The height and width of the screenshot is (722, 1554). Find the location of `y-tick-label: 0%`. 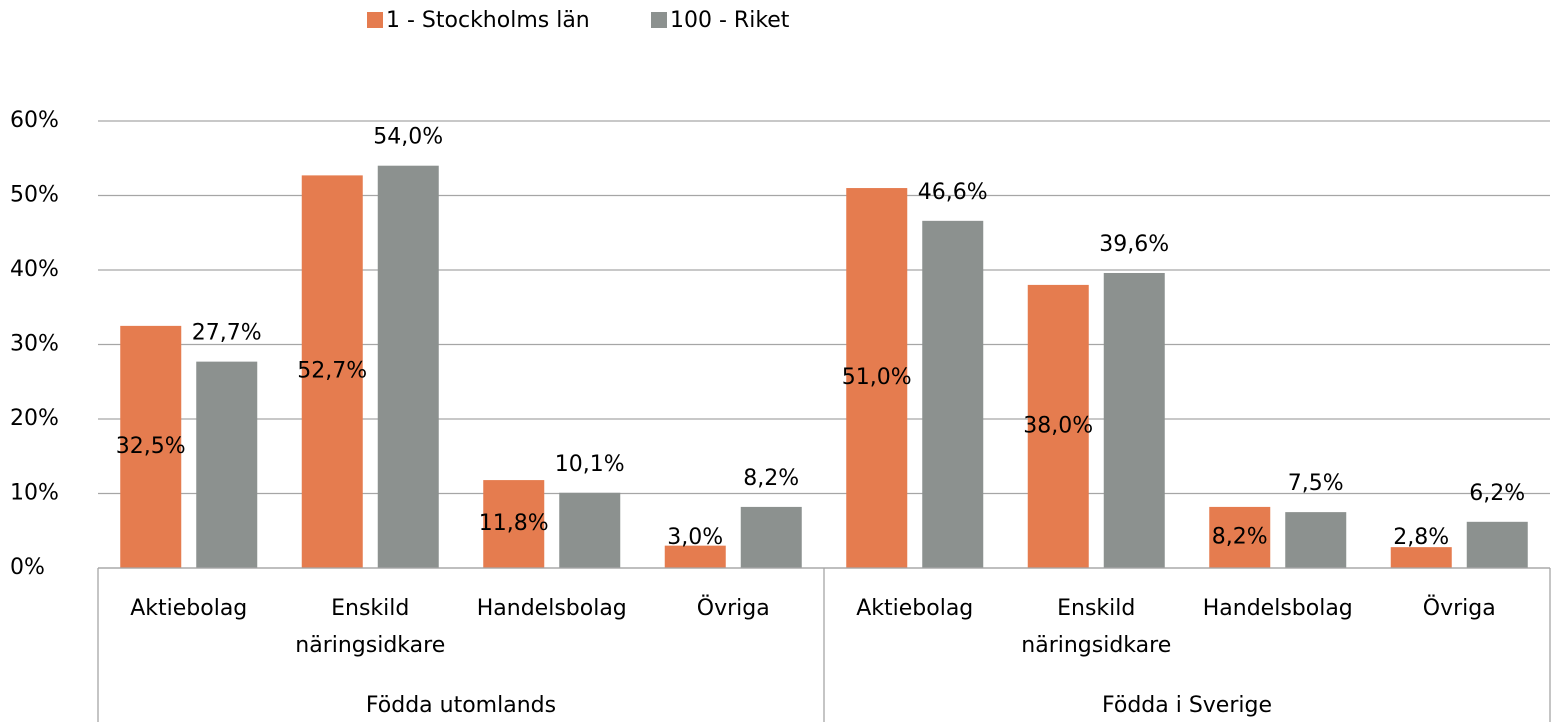

y-tick-label: 0% is located at coordinates (27, 567).